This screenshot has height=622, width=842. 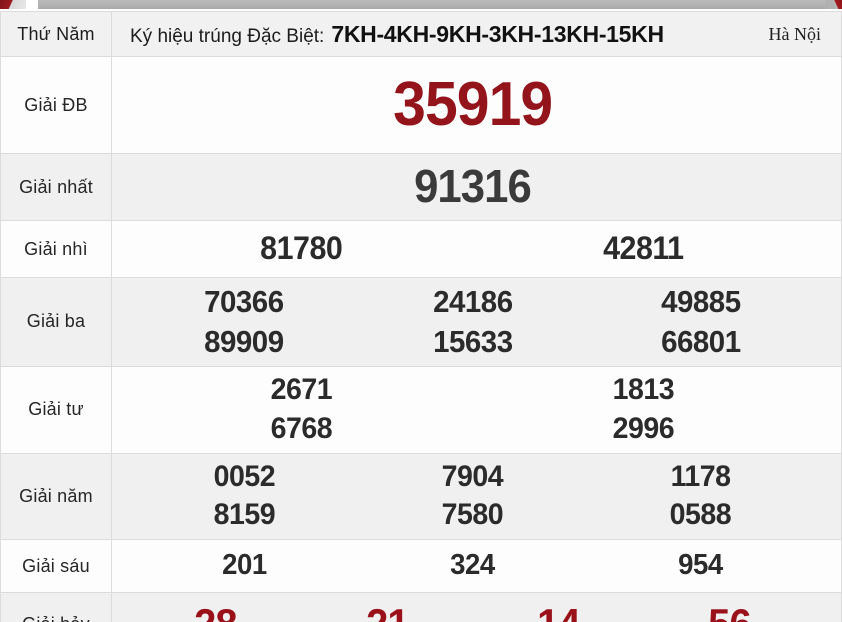 I want to click on prize-number: 324, so click(x=472, y=565).